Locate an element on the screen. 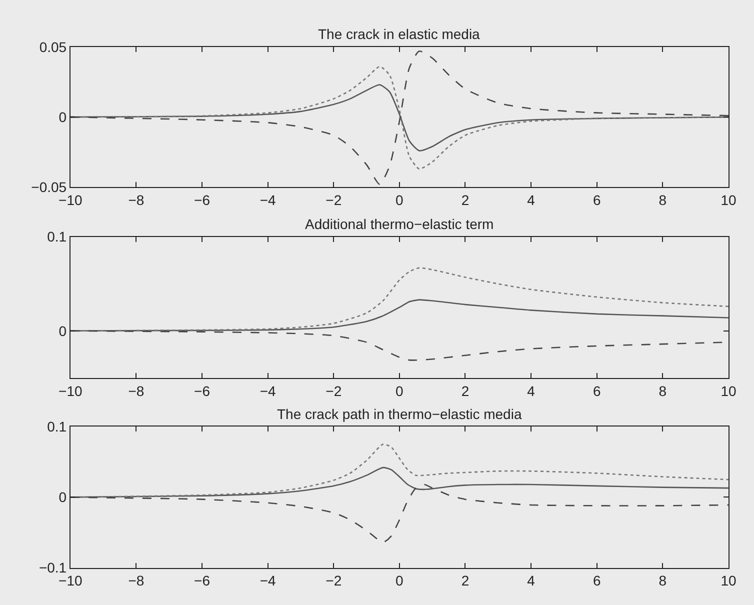 This screenshot has height=605, width=754. y-tick-label: 0.05 is located at coordinates (53, 46).